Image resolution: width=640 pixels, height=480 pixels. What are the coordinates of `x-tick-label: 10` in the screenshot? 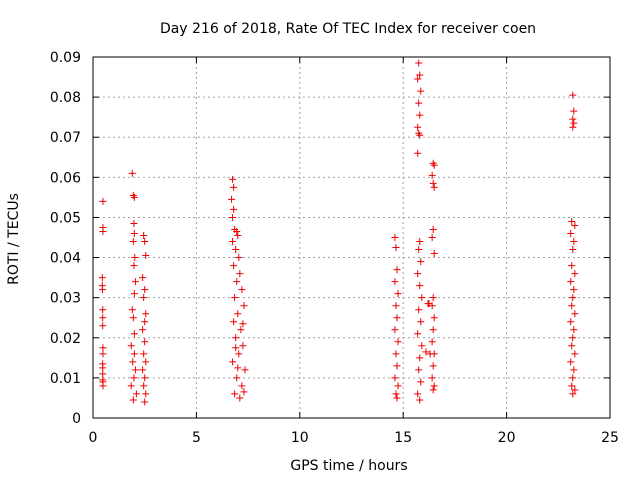 It's located at (300, 438).